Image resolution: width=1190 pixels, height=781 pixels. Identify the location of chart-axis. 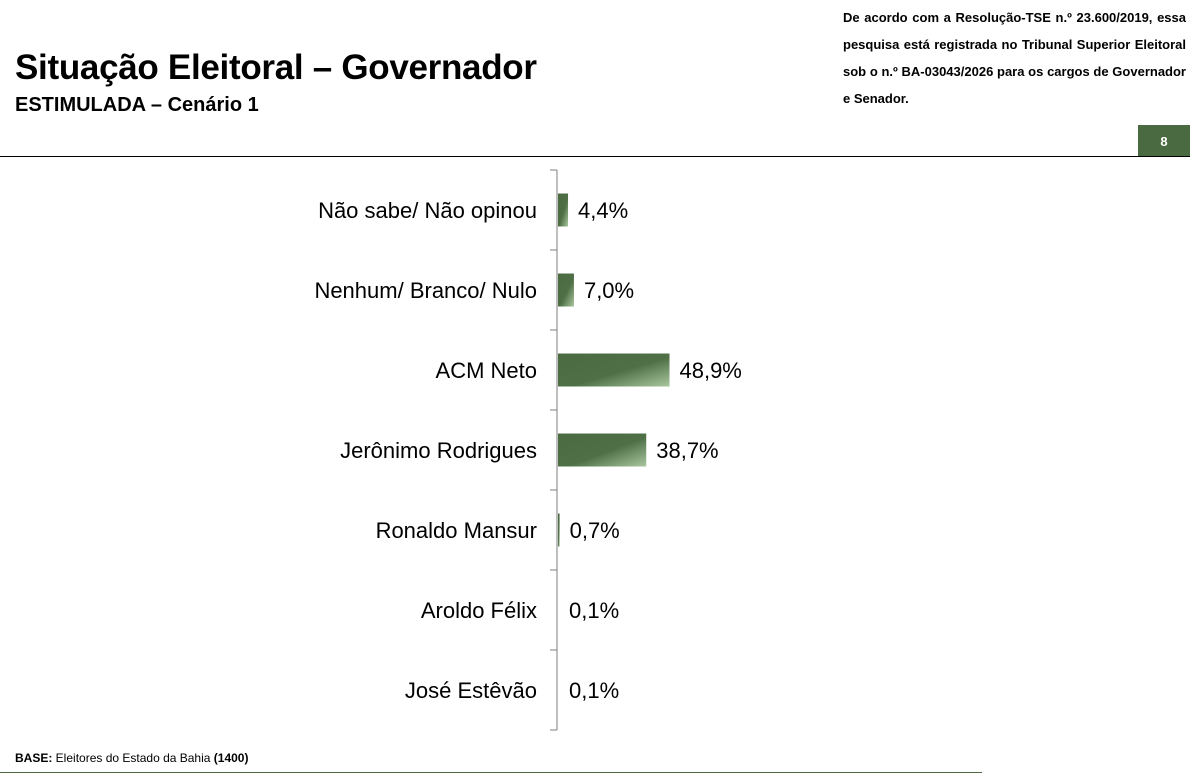
(554, 450).